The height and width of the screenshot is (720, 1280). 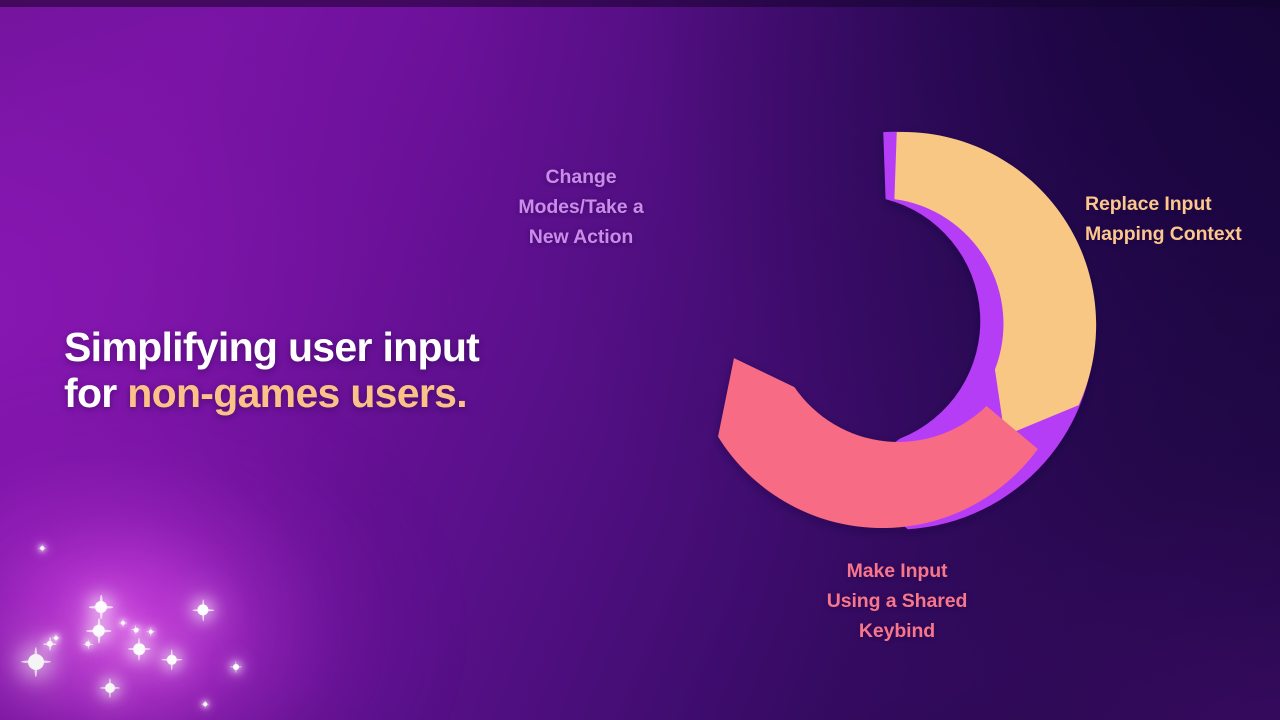 I want to click on label-line: New Action, so click(x=581, y=236).